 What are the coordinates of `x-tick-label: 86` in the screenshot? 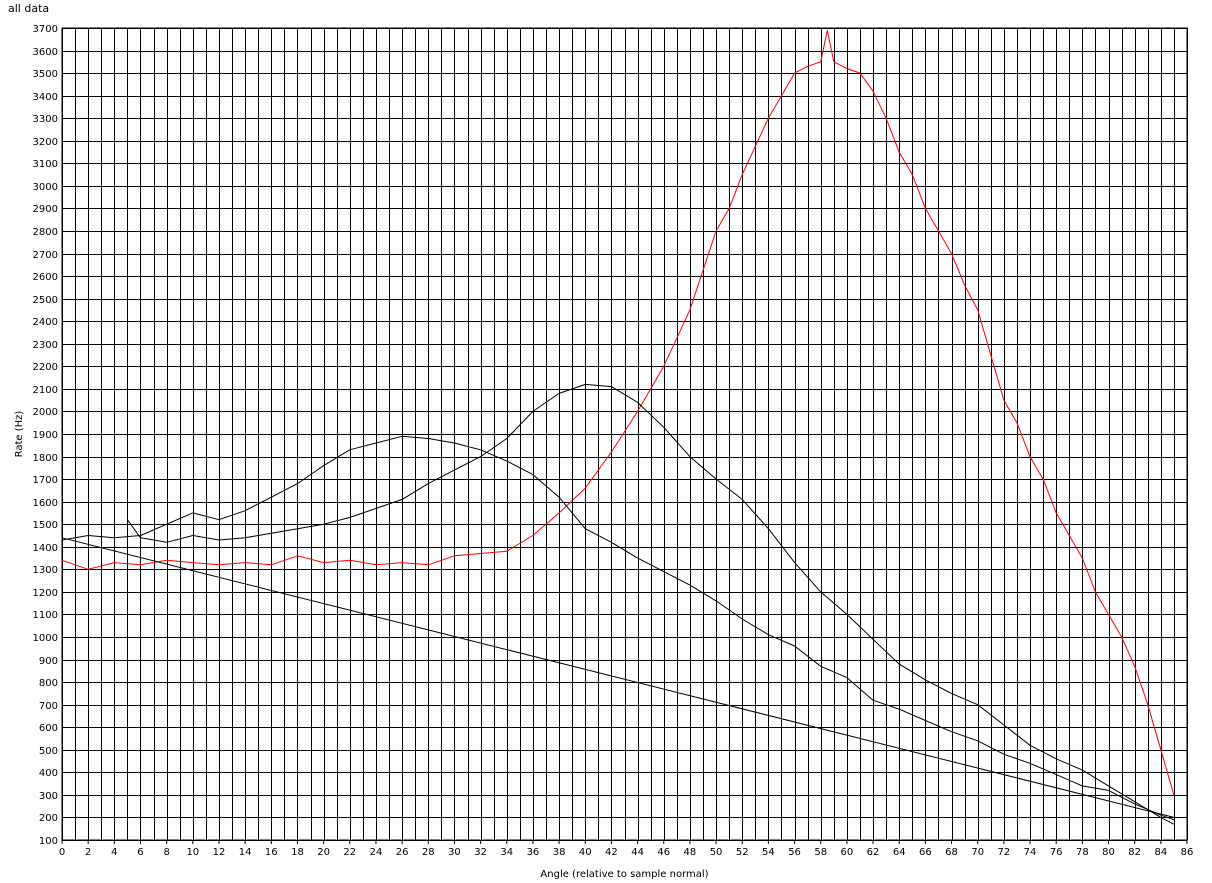 It's located at (1187, 852).